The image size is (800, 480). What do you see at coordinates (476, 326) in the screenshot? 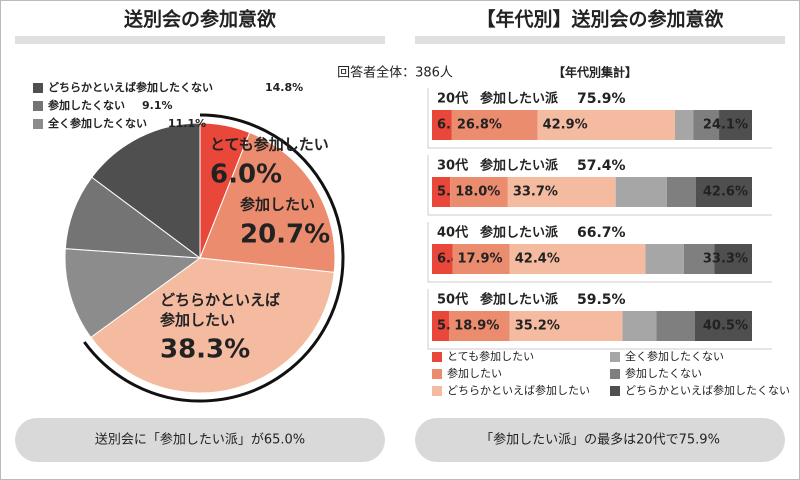
I see `segment-label: 18.9%` at bounding box center [476, 326].